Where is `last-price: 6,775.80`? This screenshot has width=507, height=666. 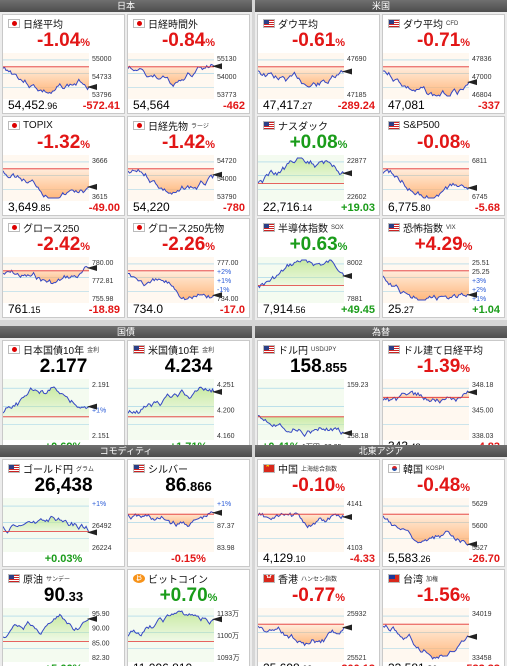
last-price: 6,775.80 is located at coordinates (409, 207).